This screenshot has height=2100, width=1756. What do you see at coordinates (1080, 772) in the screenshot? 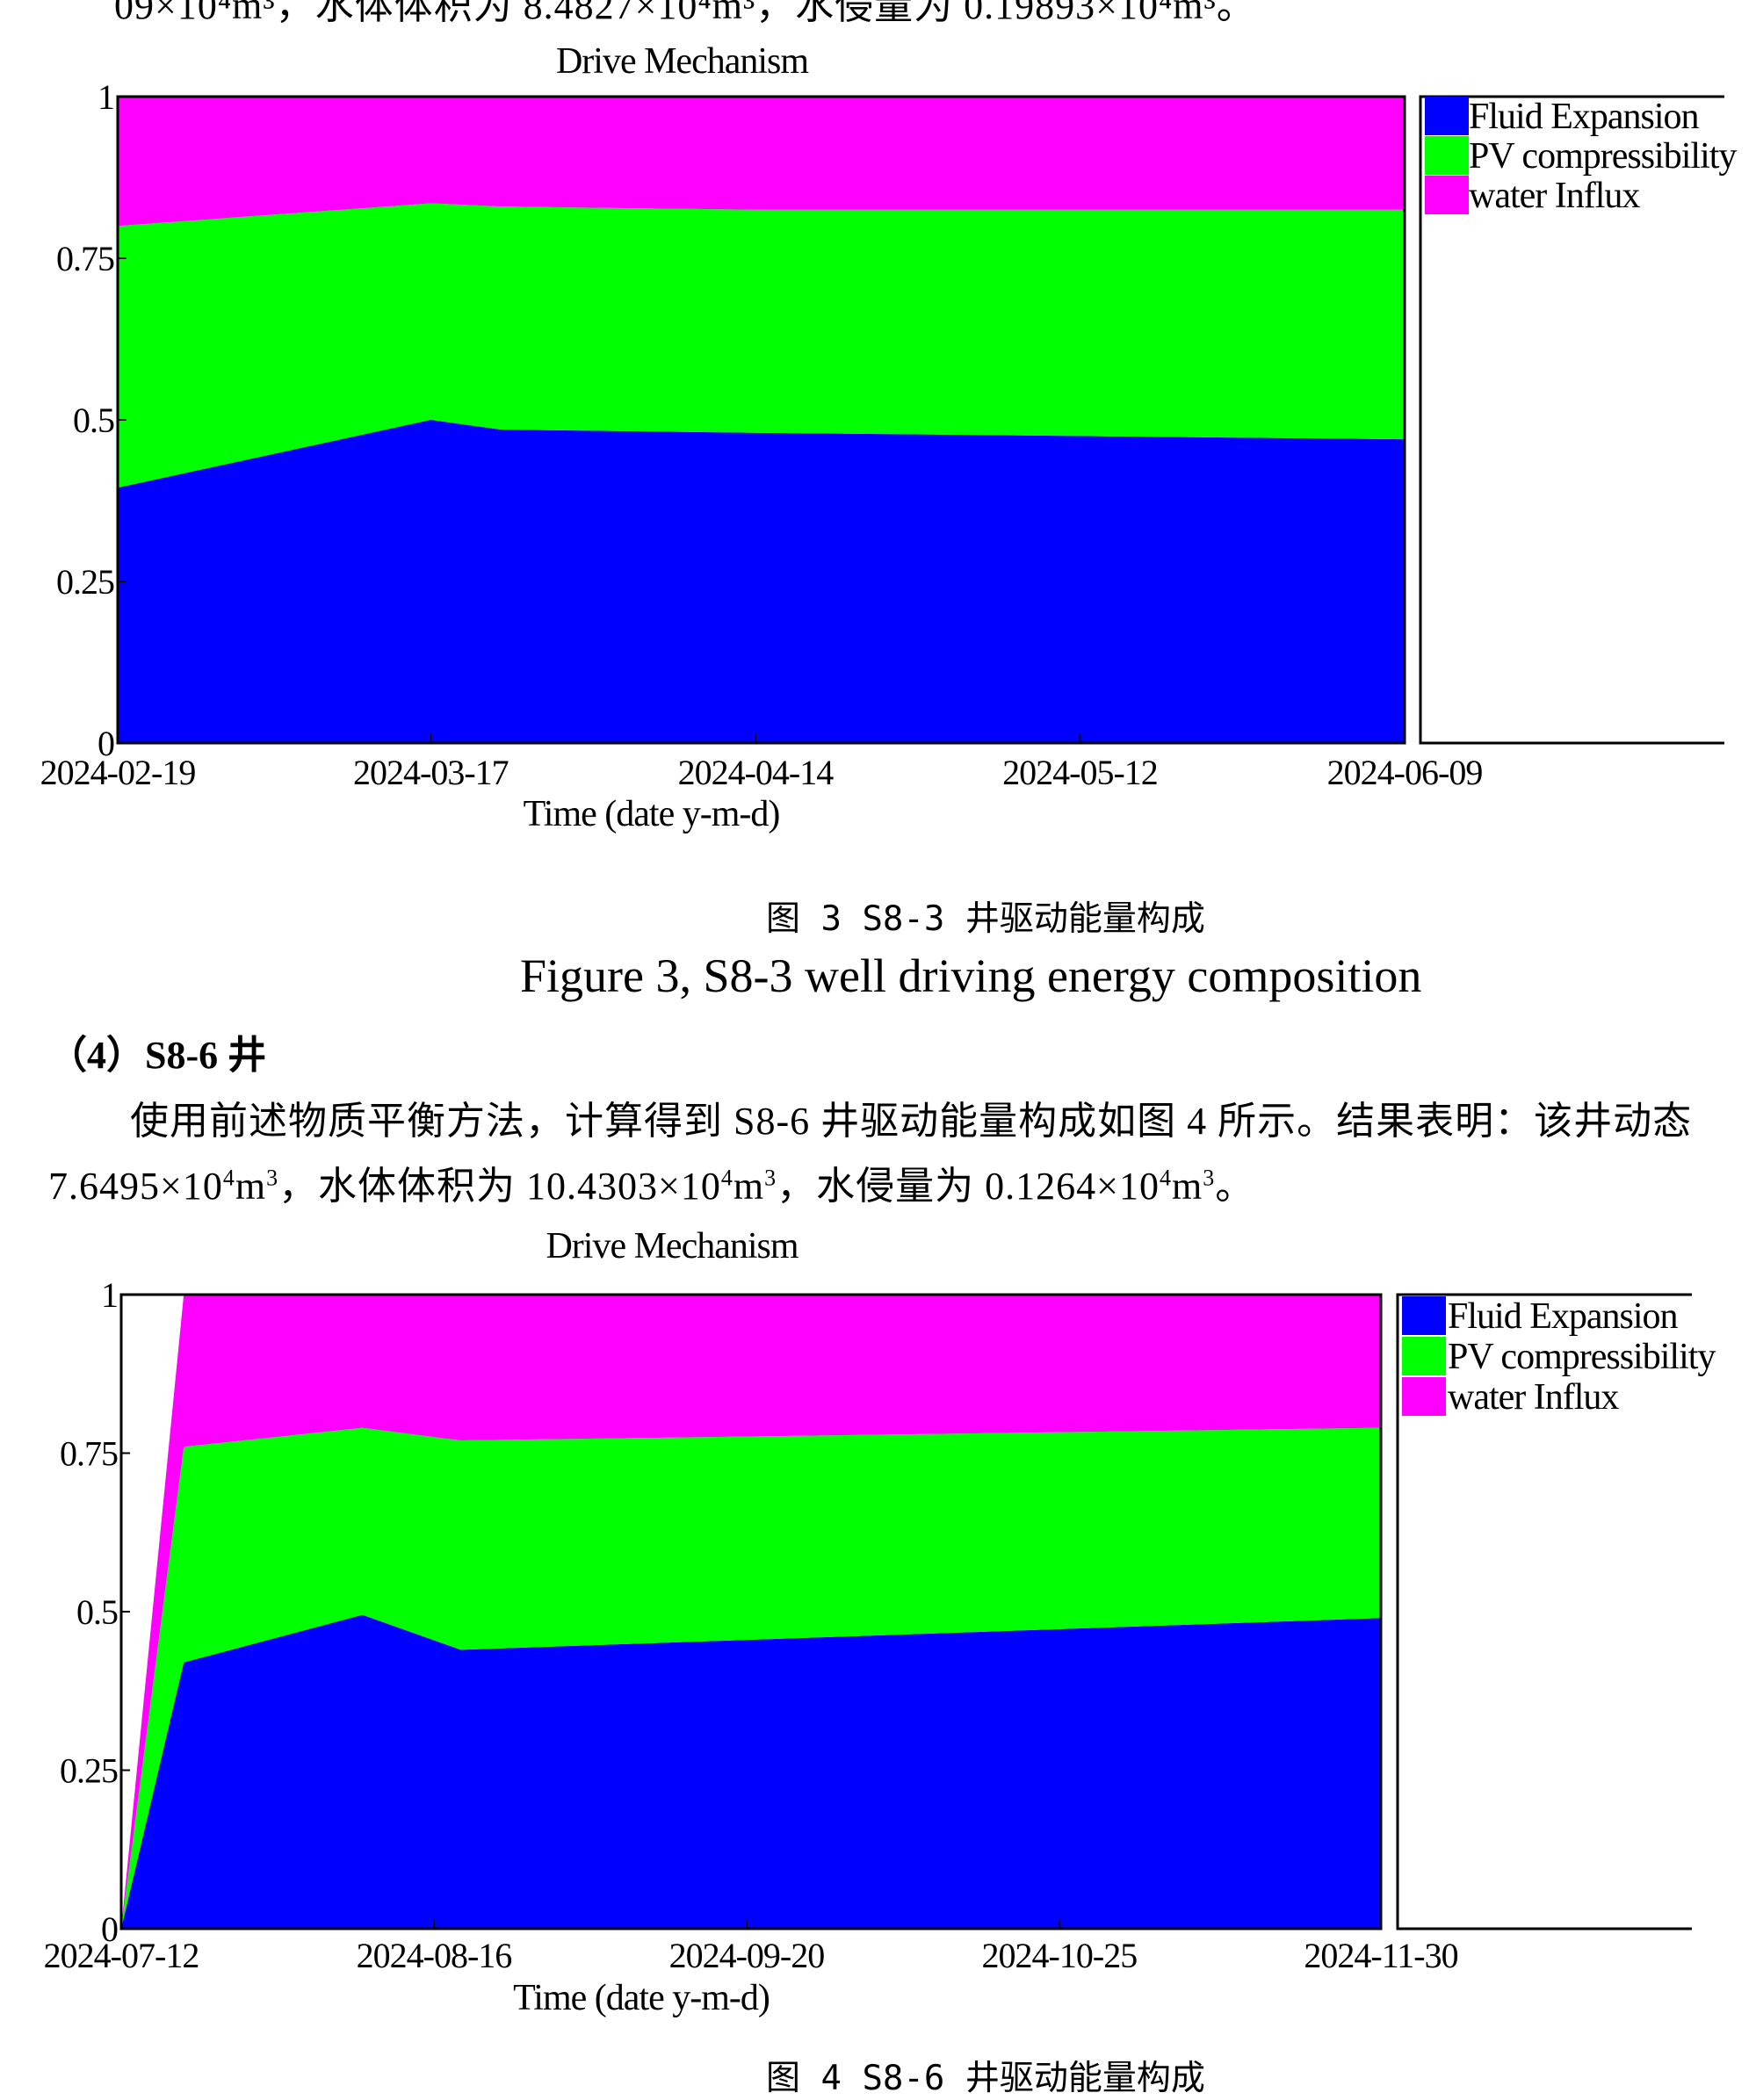
I see `x-tick-label: 2024-05-12` at bounding box center [1080, 772].